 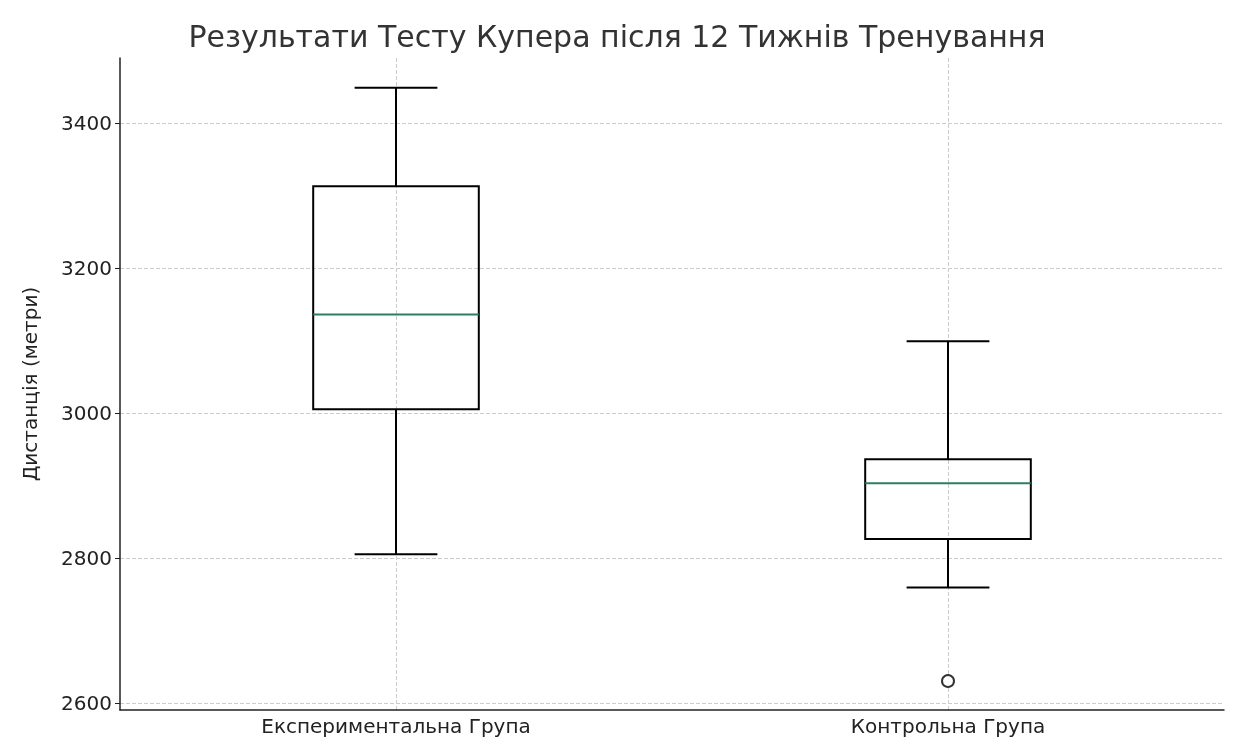 I want to click on y-tick-label: 3000, so click(x=86, y=412).